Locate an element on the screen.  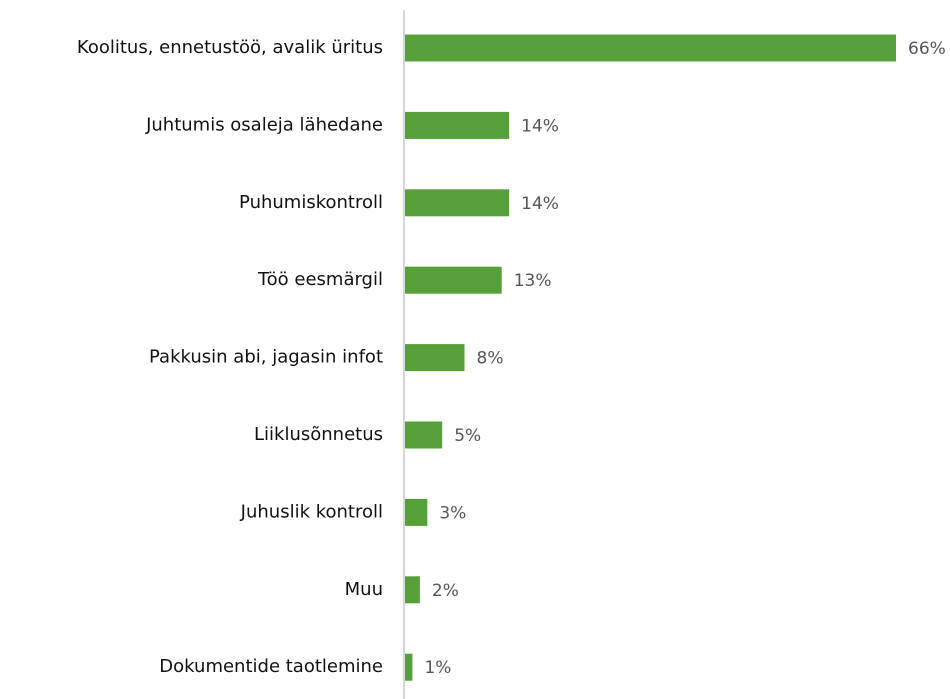
value-label: 5% is located at coordinates (467, 436).